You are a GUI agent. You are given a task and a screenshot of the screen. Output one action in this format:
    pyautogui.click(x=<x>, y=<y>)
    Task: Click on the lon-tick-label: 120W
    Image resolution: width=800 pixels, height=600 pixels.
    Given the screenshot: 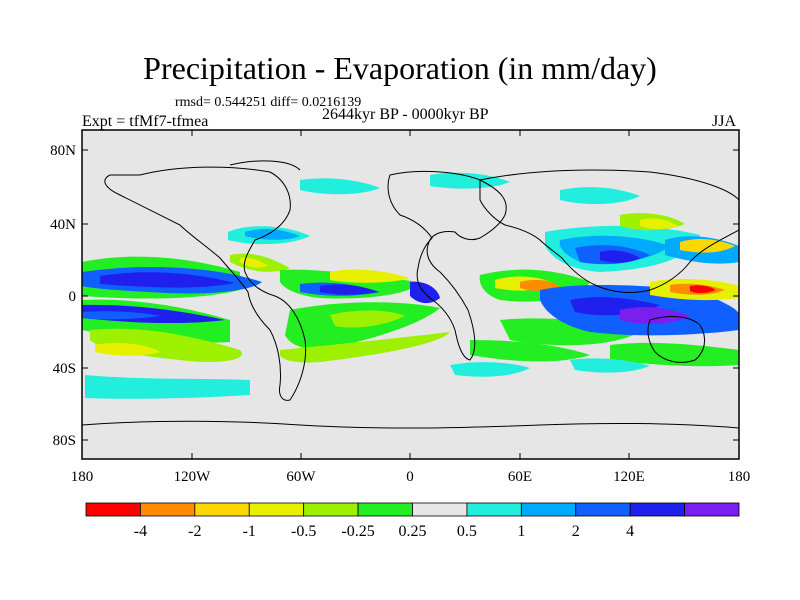 What is the action you would take?
    pyautogui.click(x=193, y=477)
    